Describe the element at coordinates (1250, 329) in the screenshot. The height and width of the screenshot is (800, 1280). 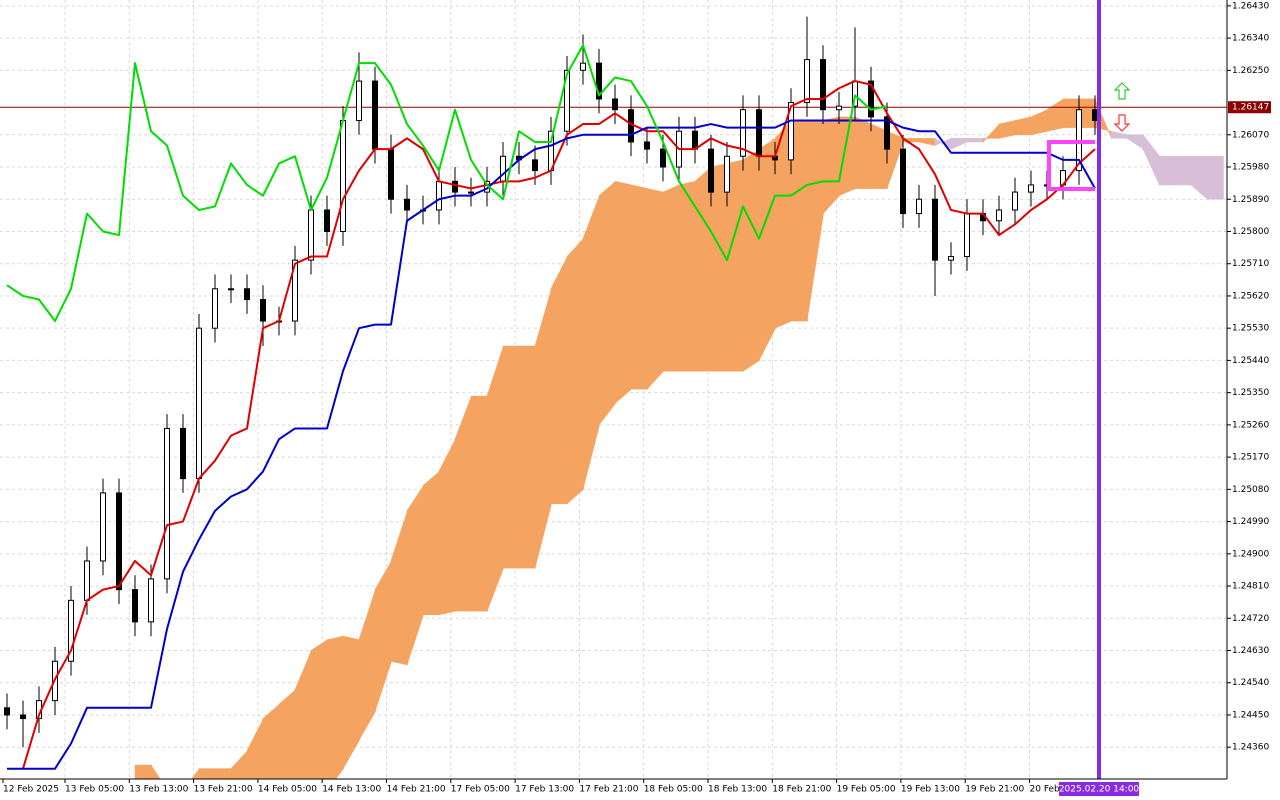
I see `y-tick-label: 1.25530` at that location.